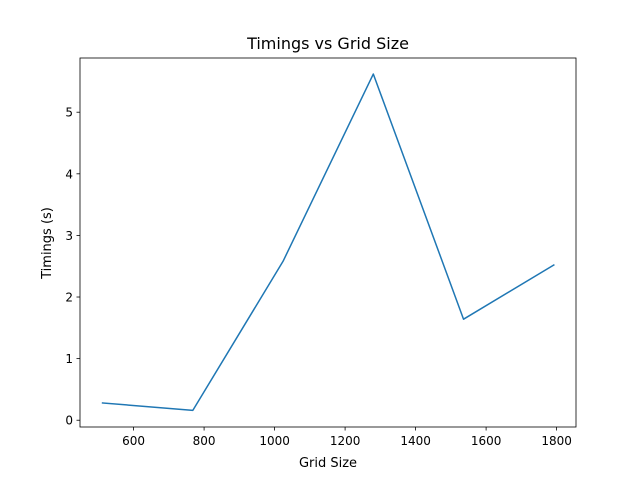 The height and width of the screenshot is (480, 640). What do you see at coordinates (274, 441) in the screenshot?
I see `x-tick-label-1000: 1000` at bounding box center [274, 441].